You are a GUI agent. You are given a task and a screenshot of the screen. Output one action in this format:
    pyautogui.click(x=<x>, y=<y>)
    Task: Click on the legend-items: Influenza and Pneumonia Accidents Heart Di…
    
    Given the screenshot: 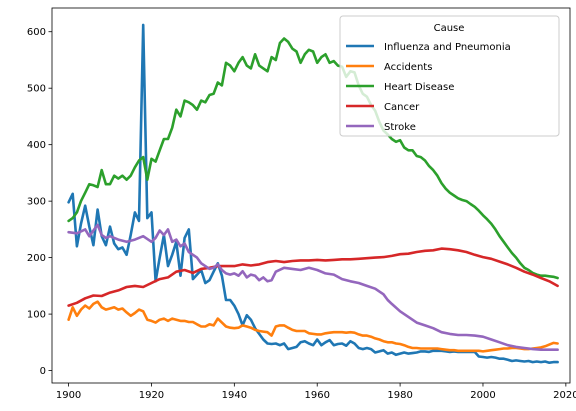 What is the action you would take?
    pyautogui.click(x=428, y=87)
    